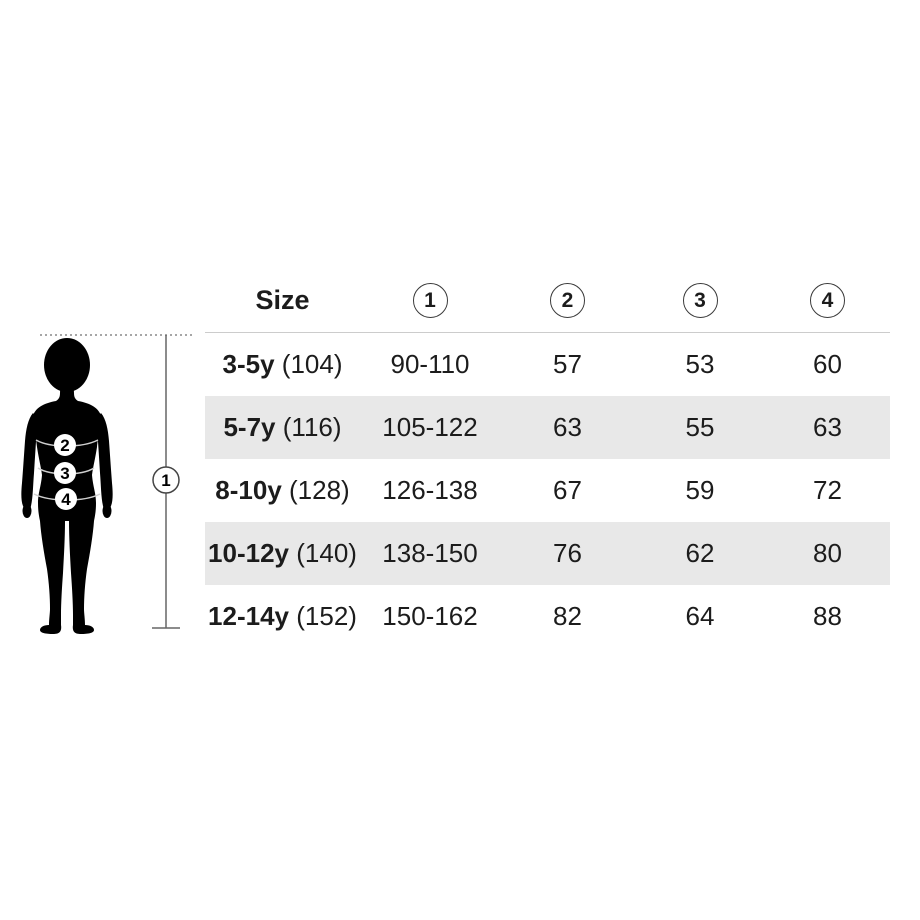 The image size is (920, 920). I want to click on size-range: 12-14y, so click(249, 616).